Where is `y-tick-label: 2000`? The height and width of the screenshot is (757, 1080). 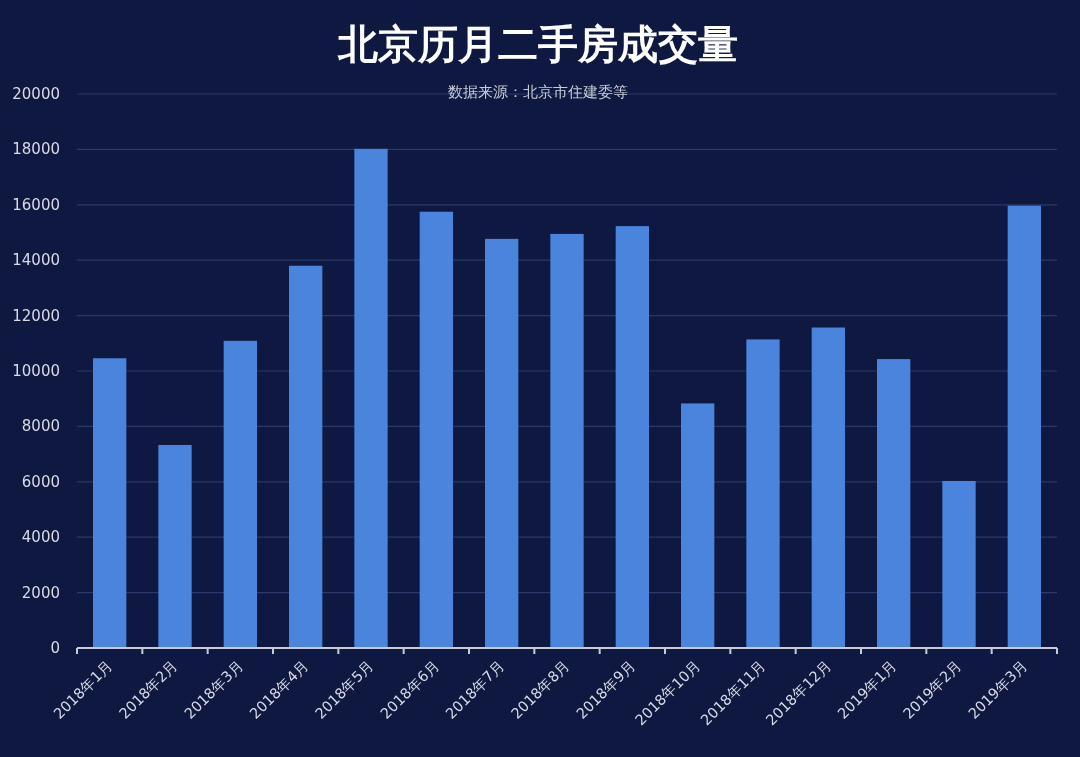
y-tick-label: 2000 is located at coordinates (40, 592).